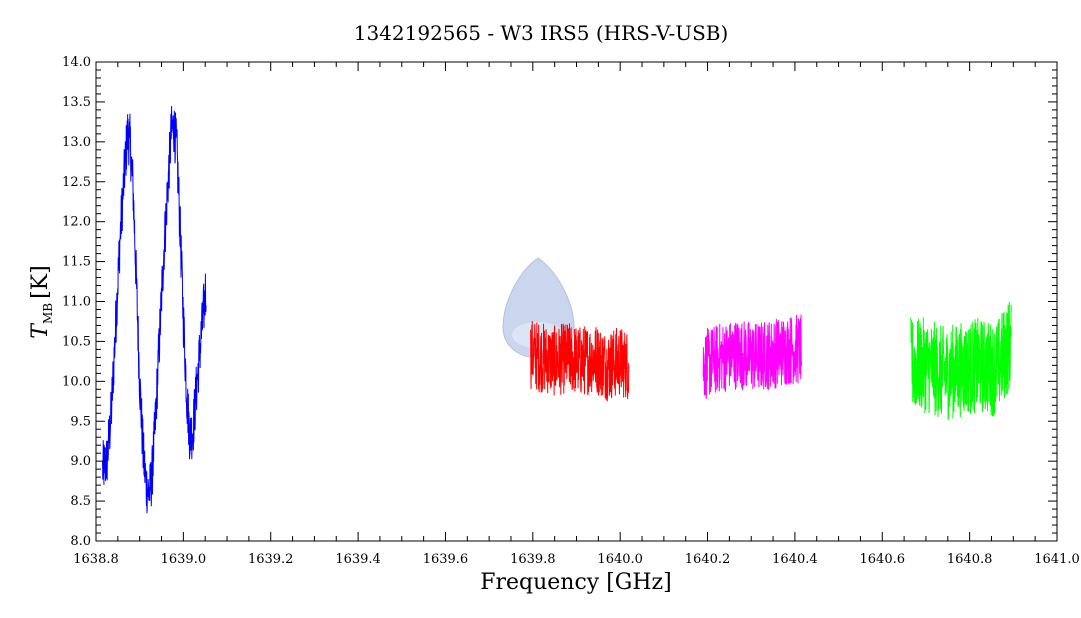  What do you see at coordinates (76, 341) in the screenshot?
I see `y-tick-label: 10.5` at bounding box center [76, 341].